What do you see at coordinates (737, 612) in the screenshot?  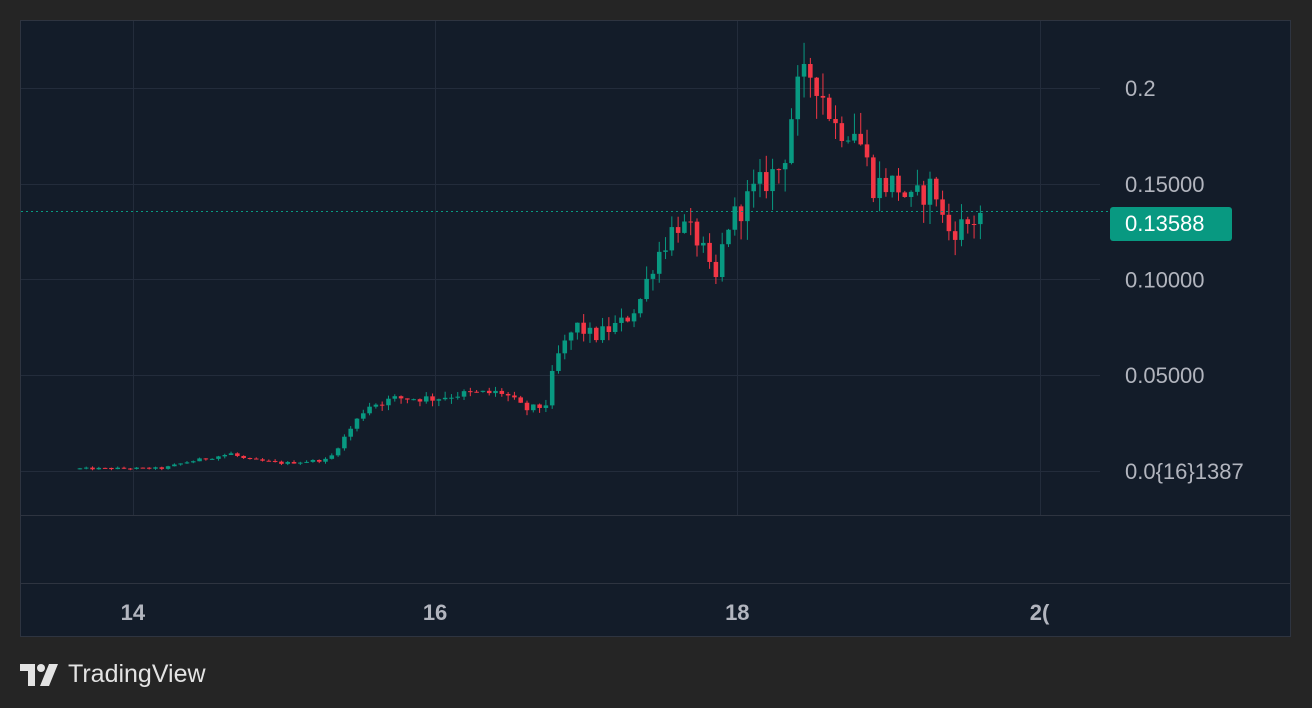 I see `x-tick-label-2: 18` at bounding box center [737, 612].